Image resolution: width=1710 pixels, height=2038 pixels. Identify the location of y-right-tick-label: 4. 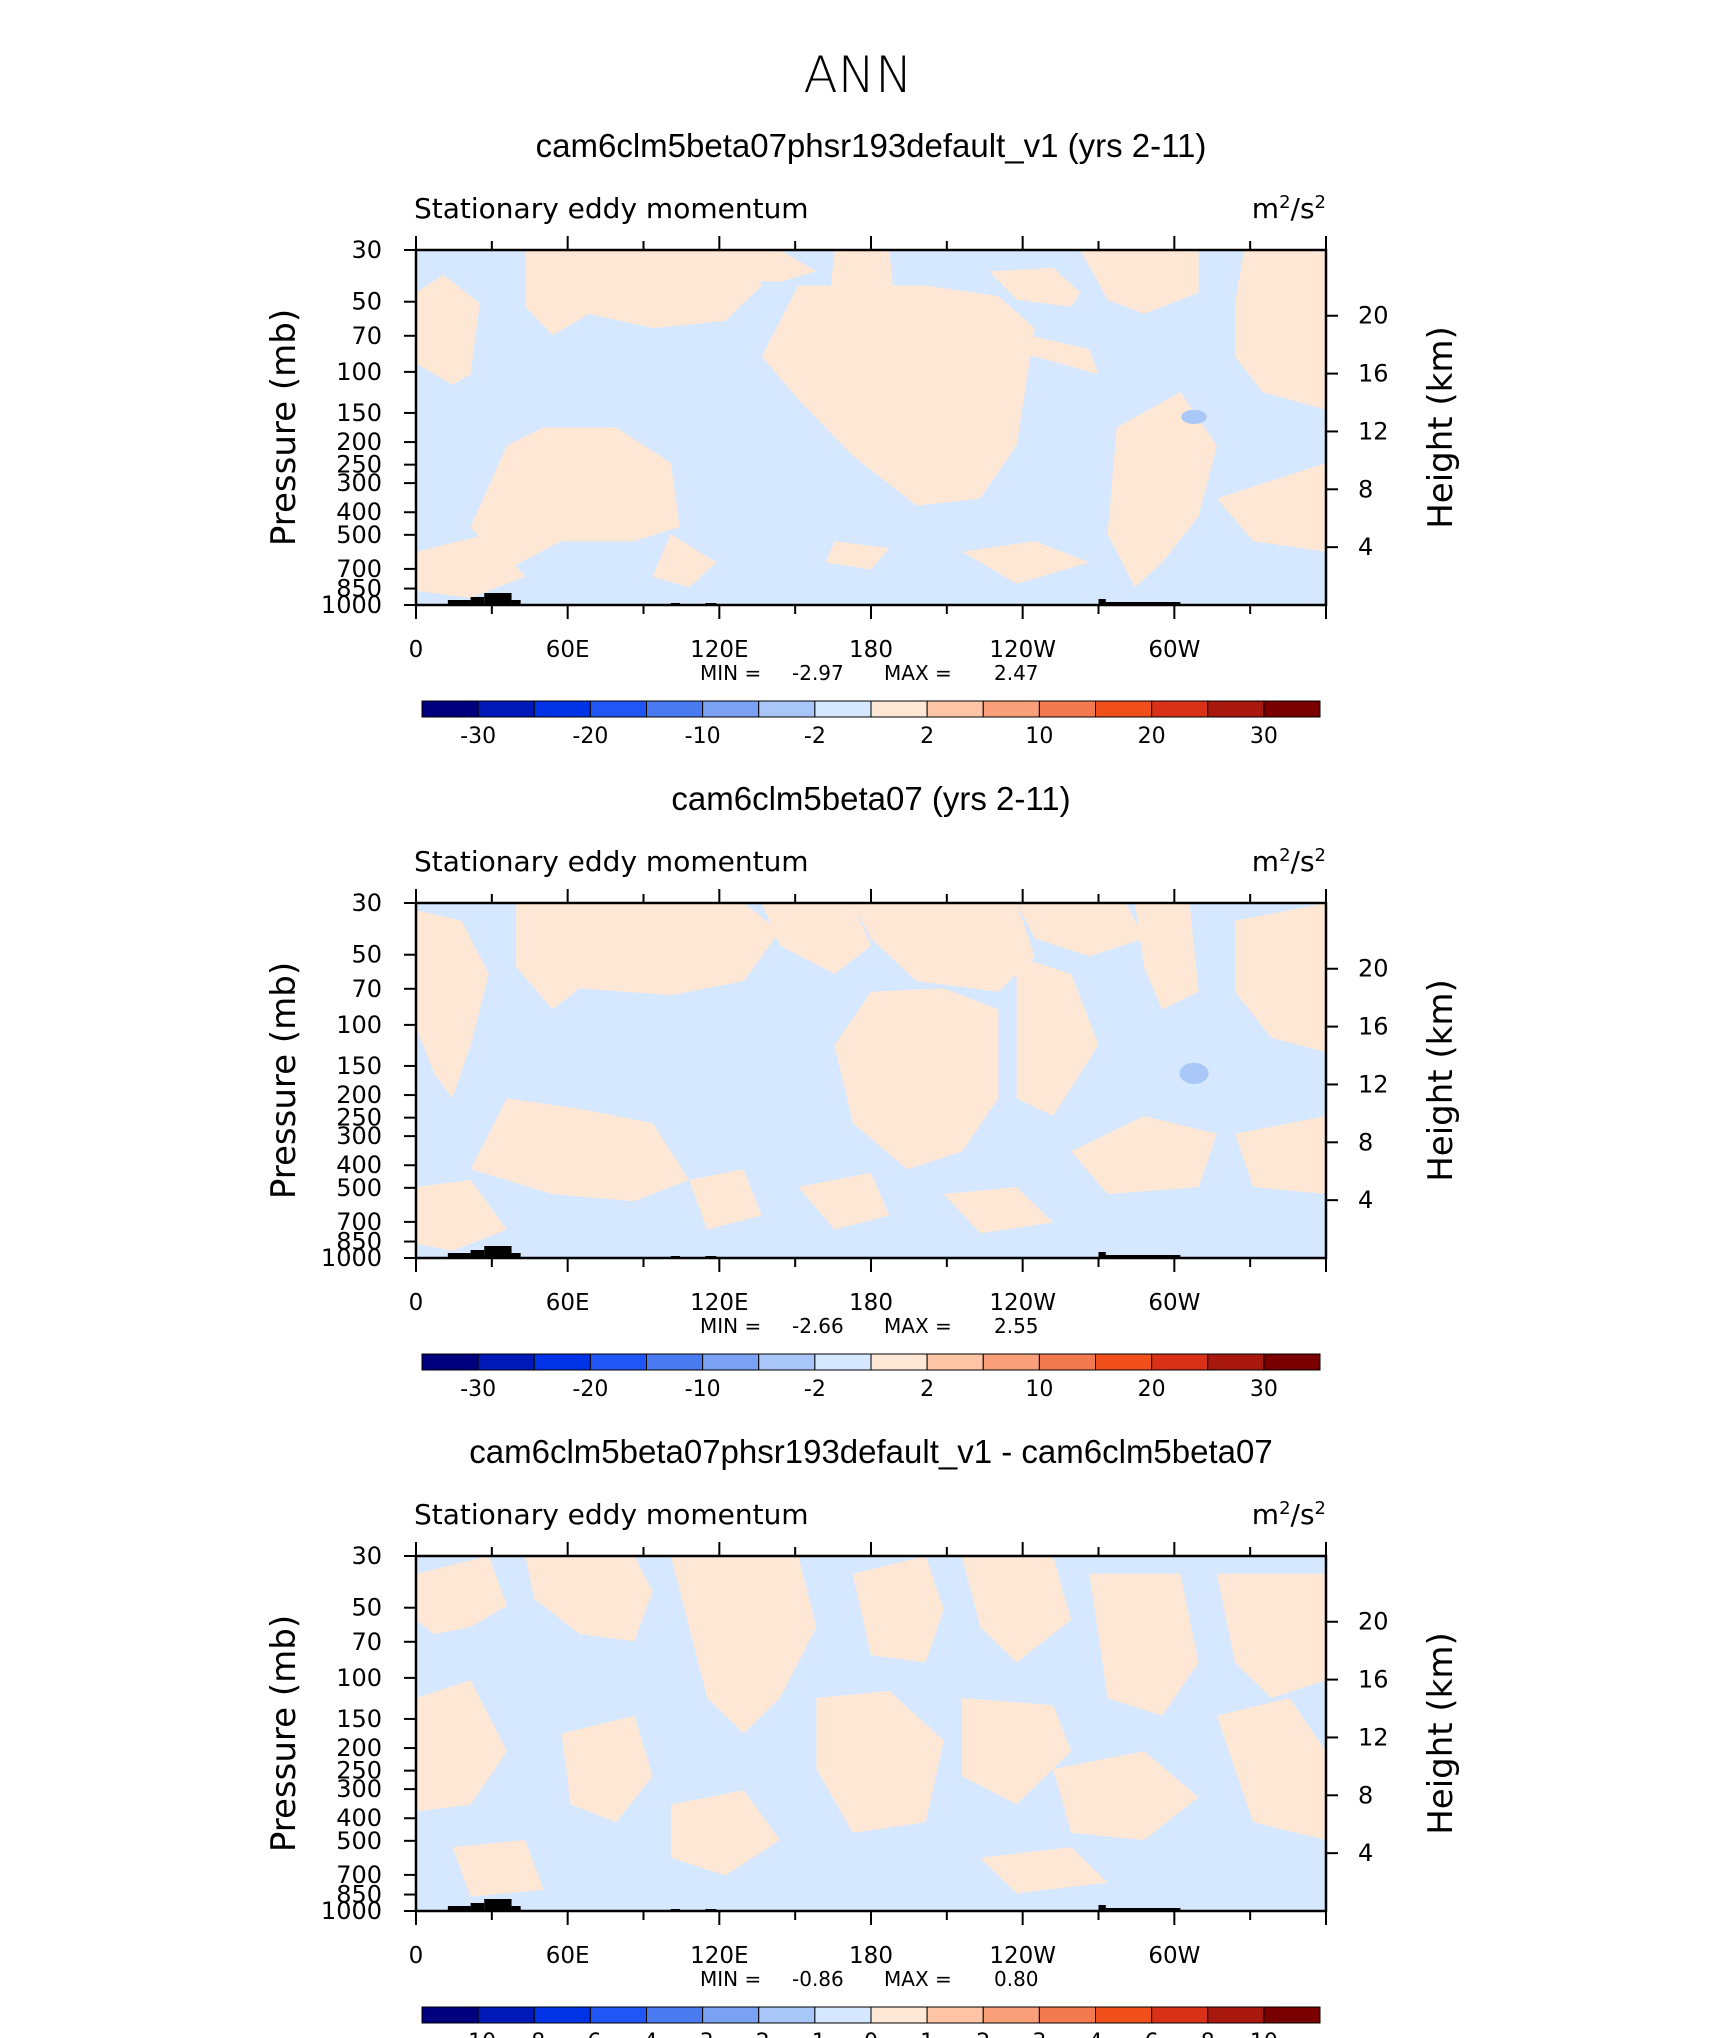
(1365, 1853).